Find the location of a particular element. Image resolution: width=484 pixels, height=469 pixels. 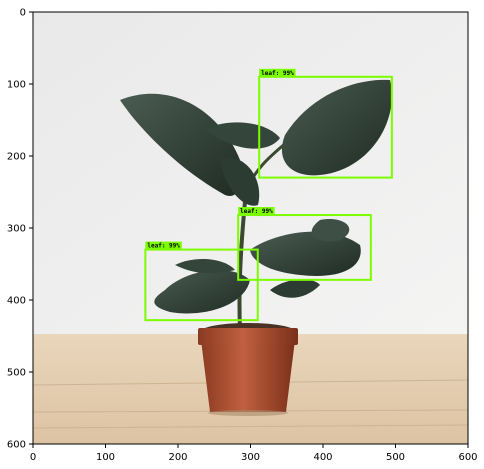

y-tick-label: 500 is located at coordinates (16, 373).